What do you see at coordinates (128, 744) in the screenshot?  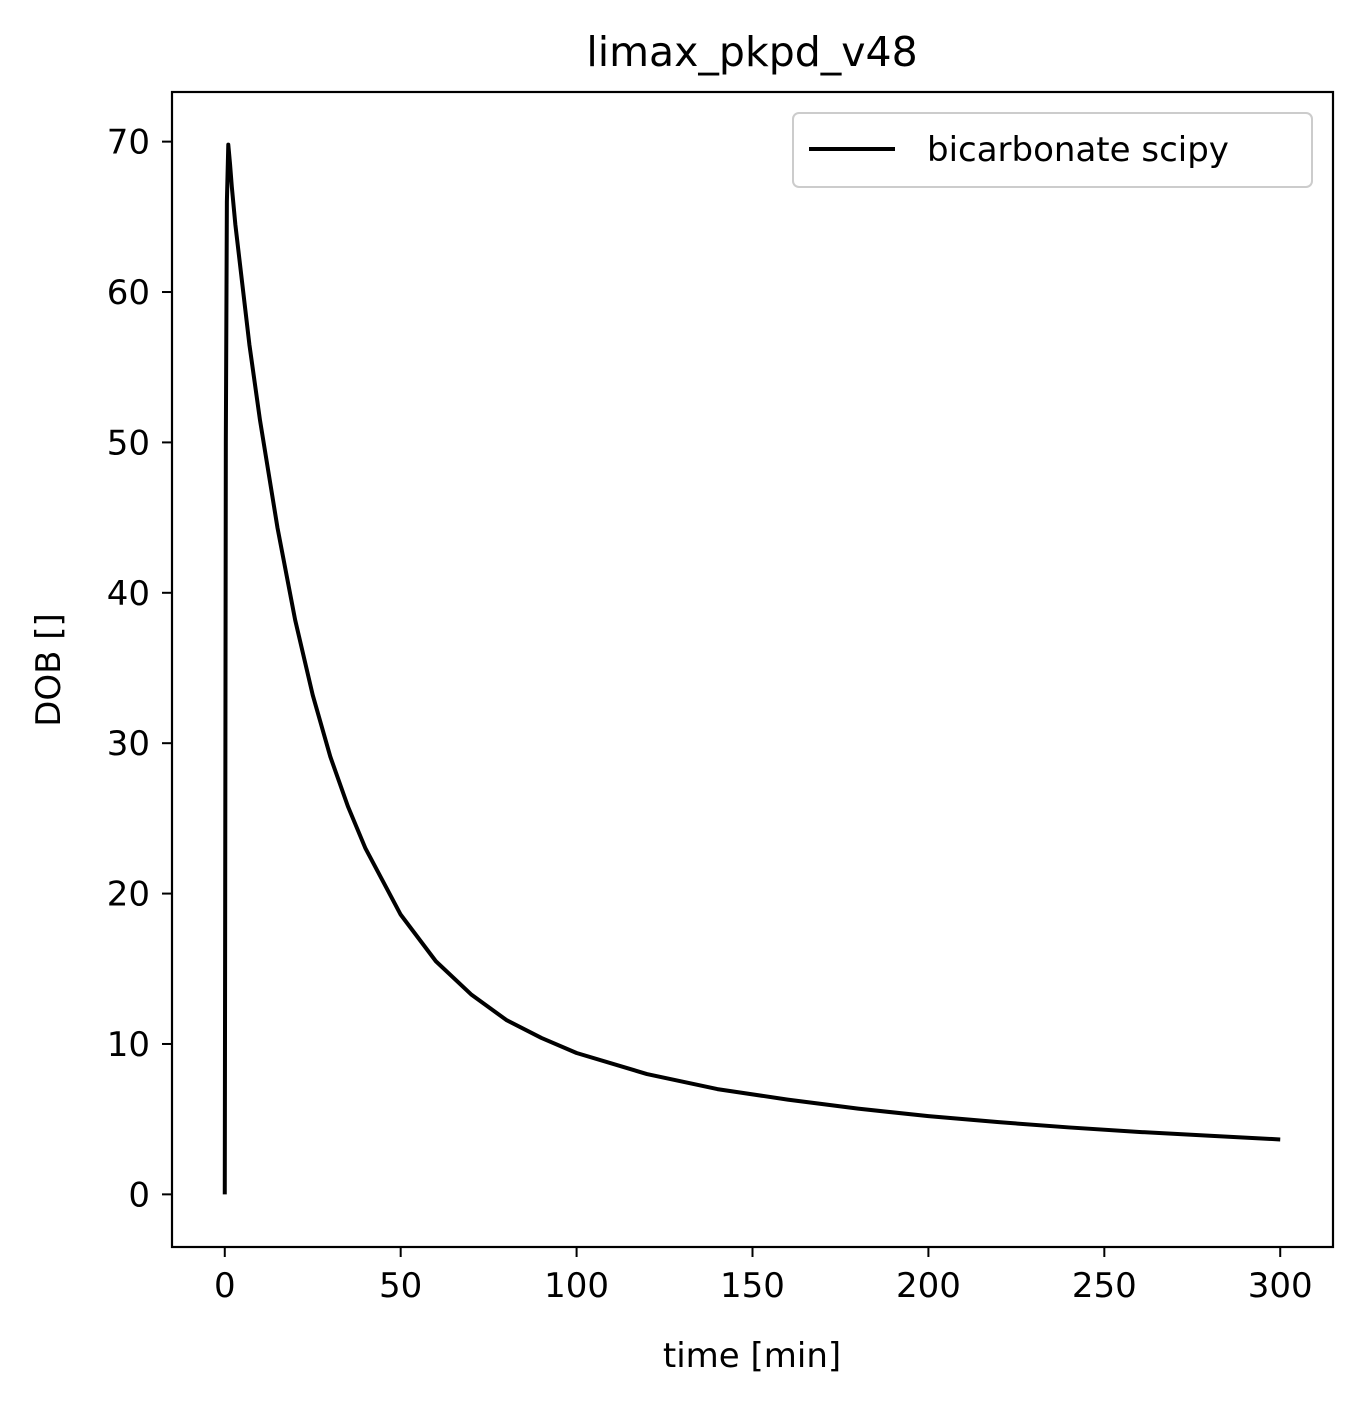 I see `y-tick-label: 30` at bounding box center [128, 744].